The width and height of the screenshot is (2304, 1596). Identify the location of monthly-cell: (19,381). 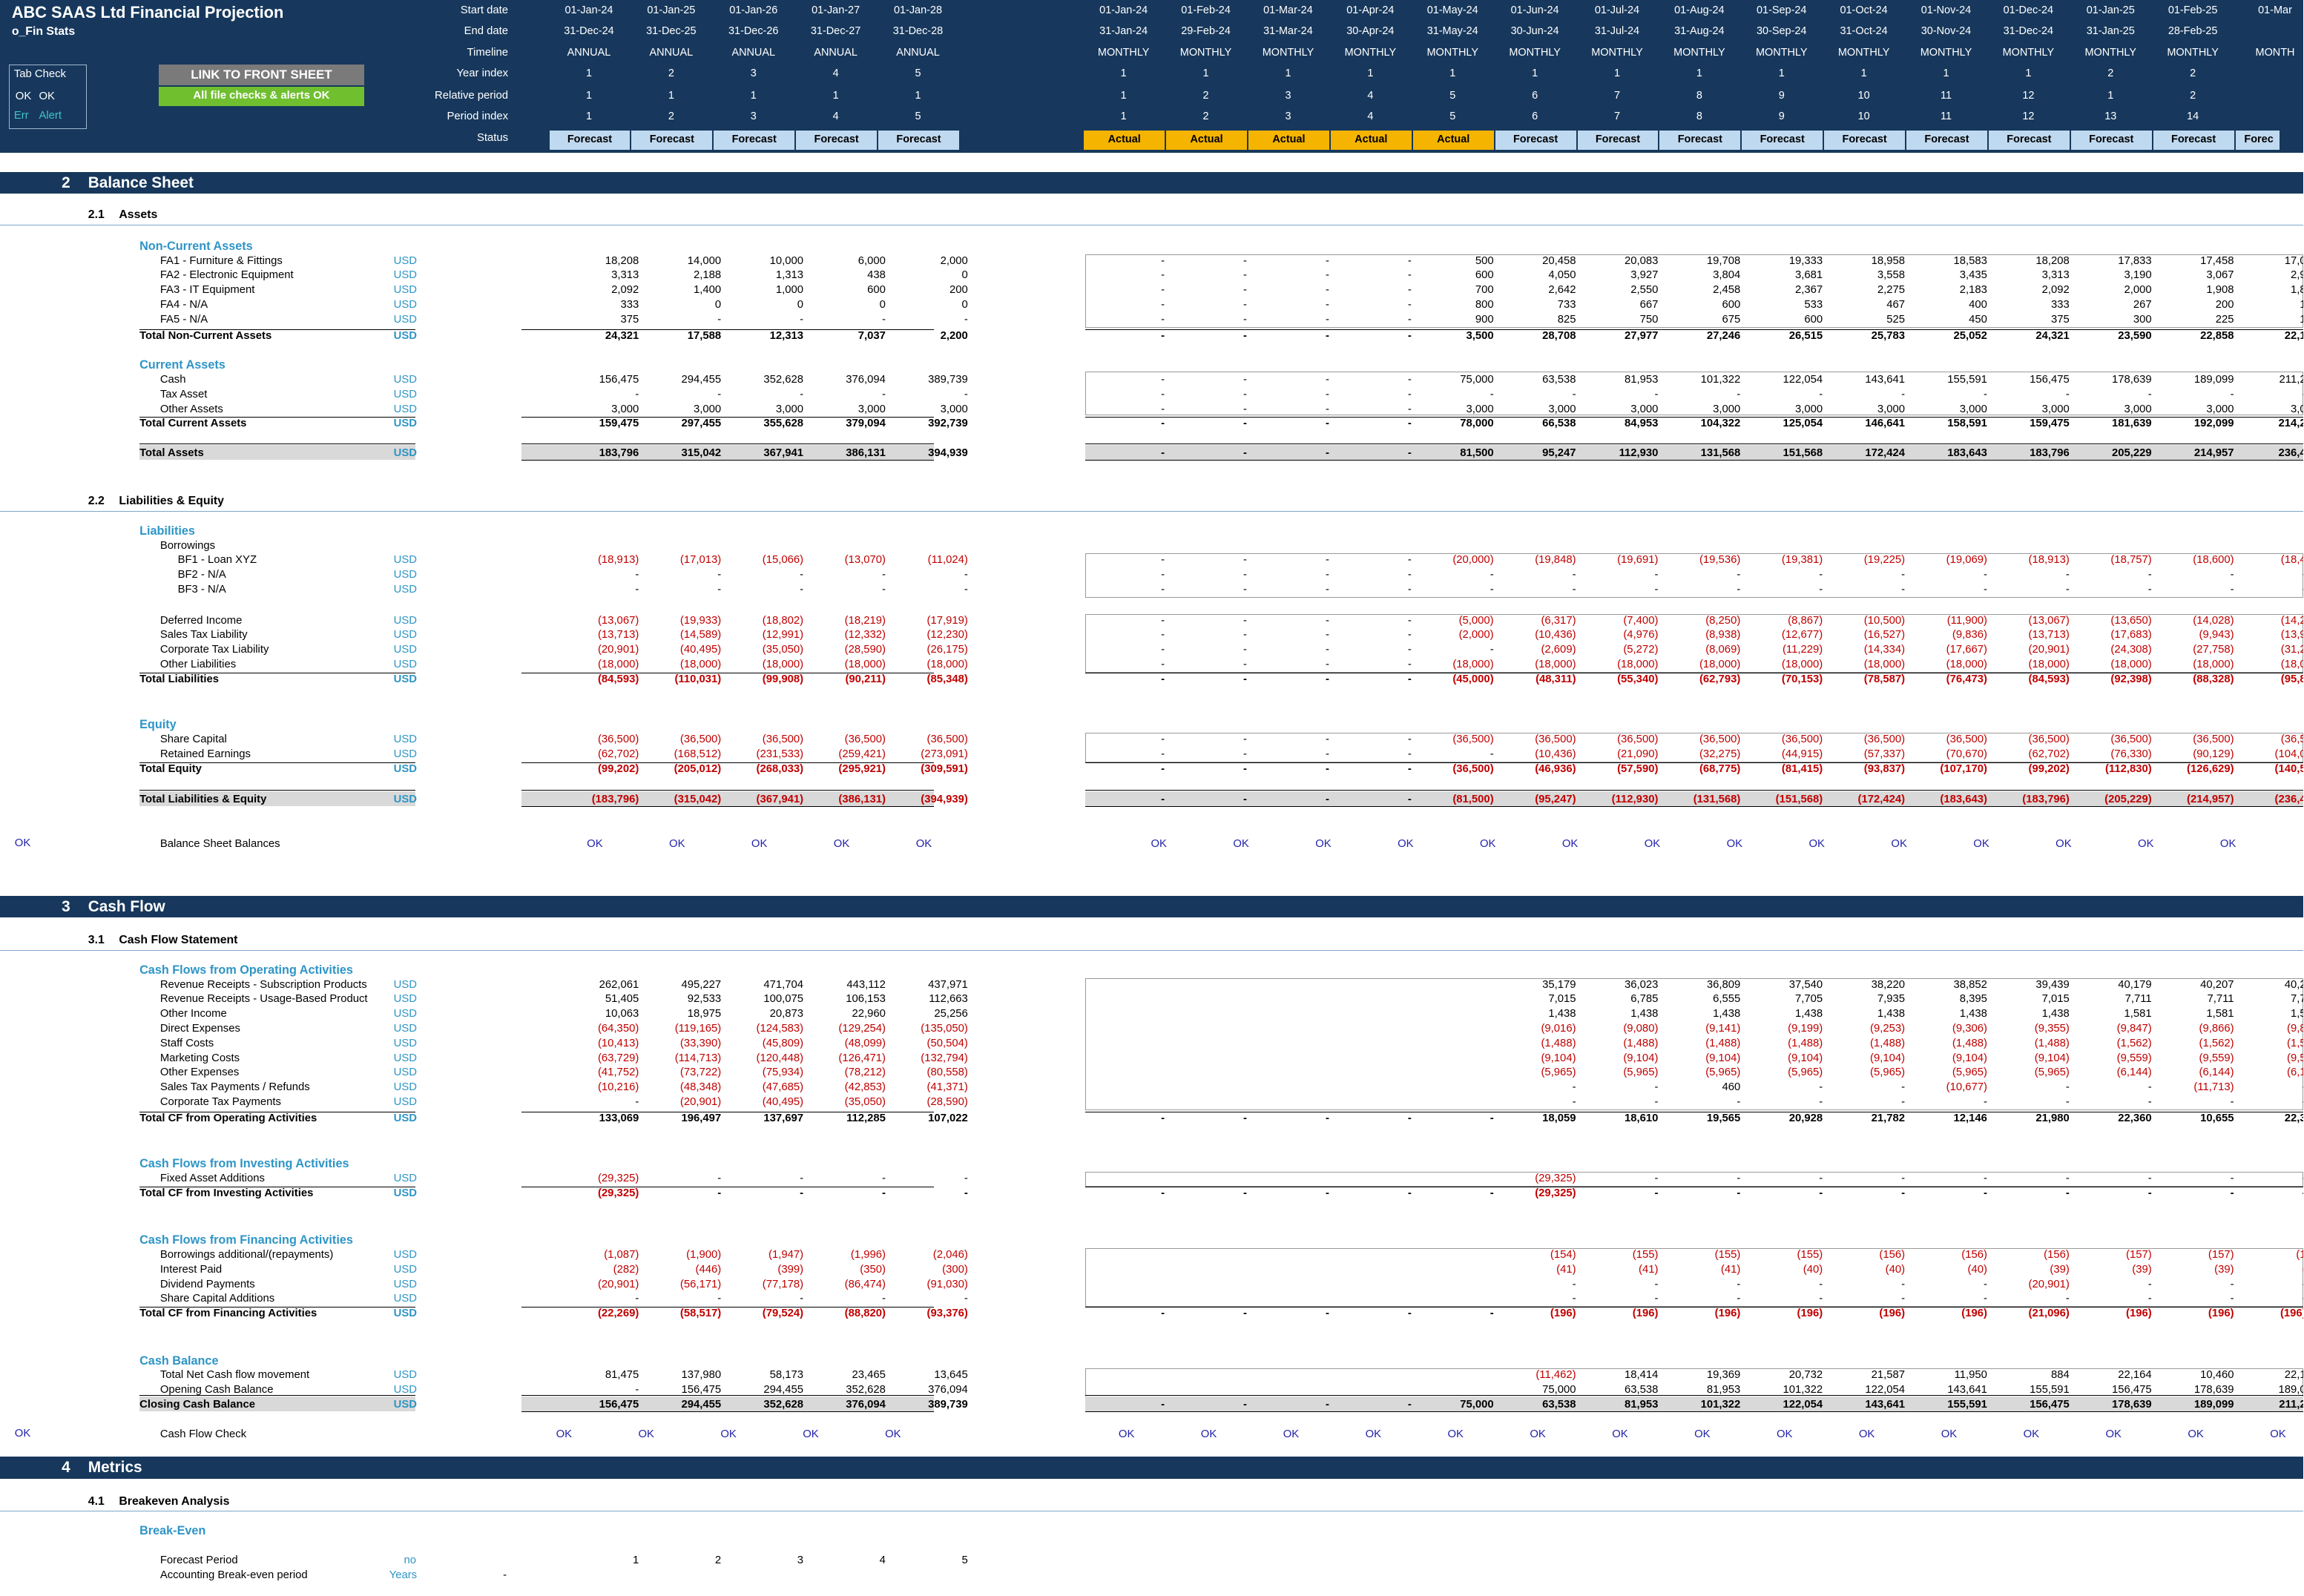
(1802, 560).